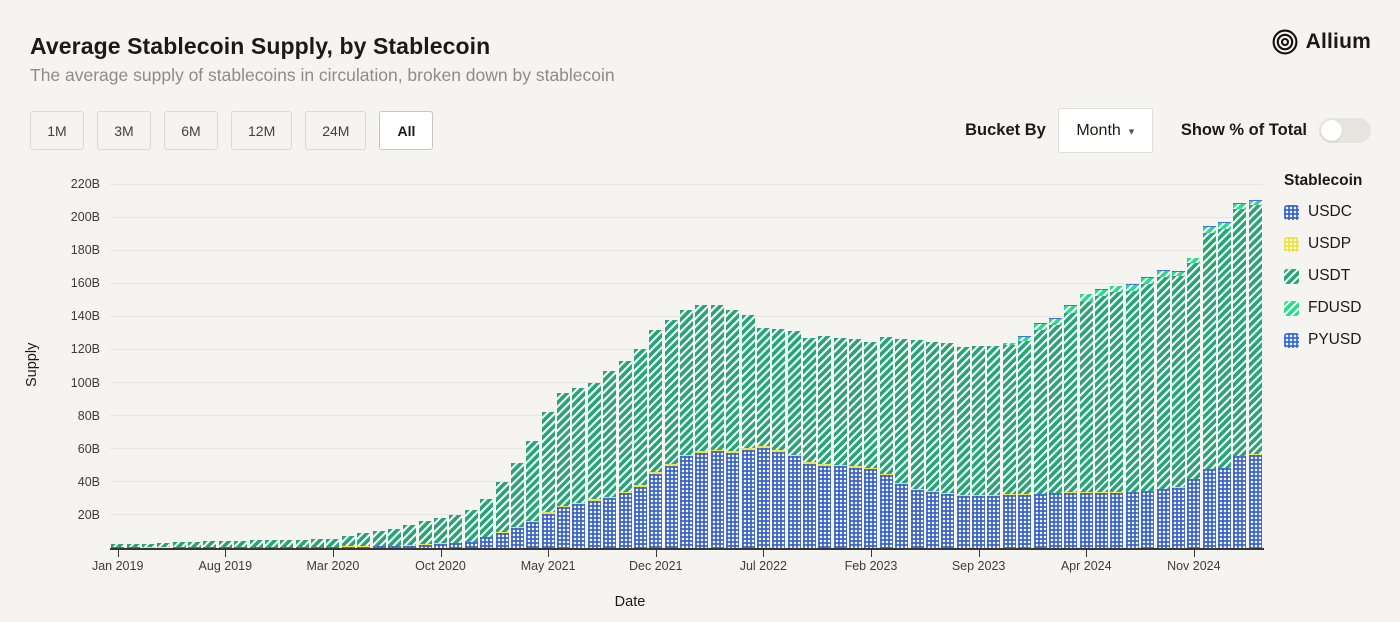 The height and width of the screenshot is (622, 1400). I want to click on bar-oct-2019, so click(256, 544).